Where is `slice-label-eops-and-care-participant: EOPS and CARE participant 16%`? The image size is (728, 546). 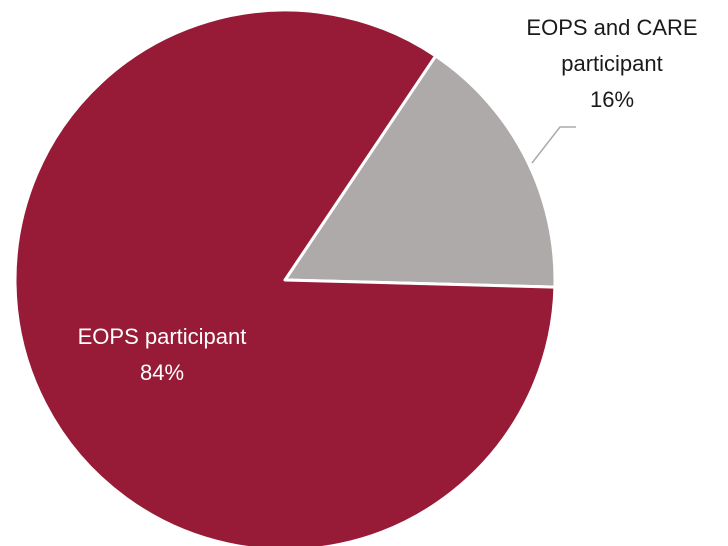 slice-label-eops-and-care-participant: EOPS and CARE participant 16% is located at coordinates (611, 63).